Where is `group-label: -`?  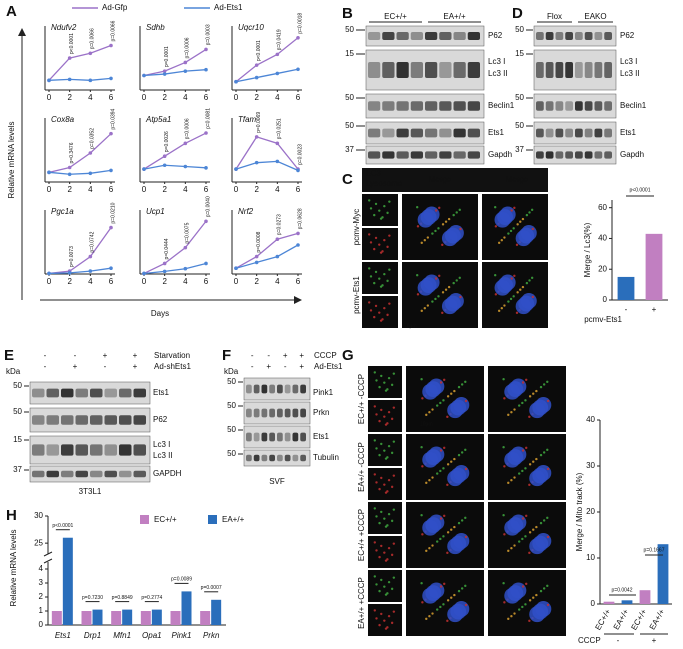 group-label: - is located at coordinates (618, 640).